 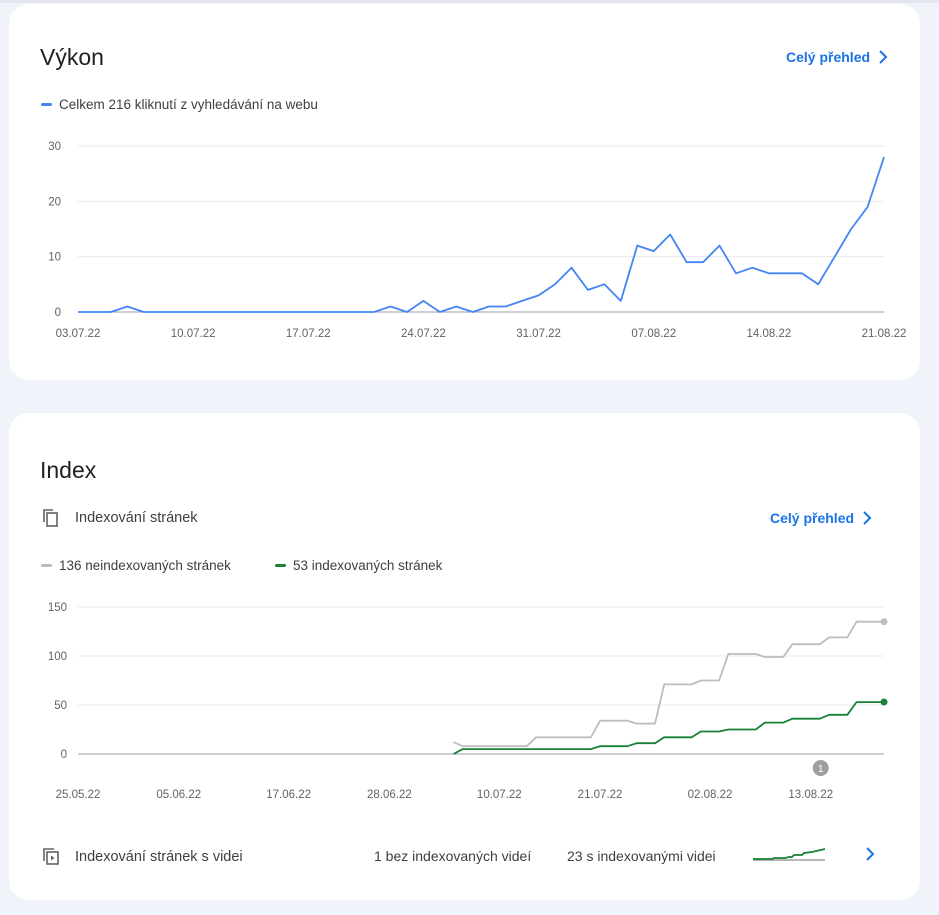 What do you see at coordinates (810, 794) in the screenshot?
I see `index-x-tick: 13.08.22` at bounding box center [810, 794].